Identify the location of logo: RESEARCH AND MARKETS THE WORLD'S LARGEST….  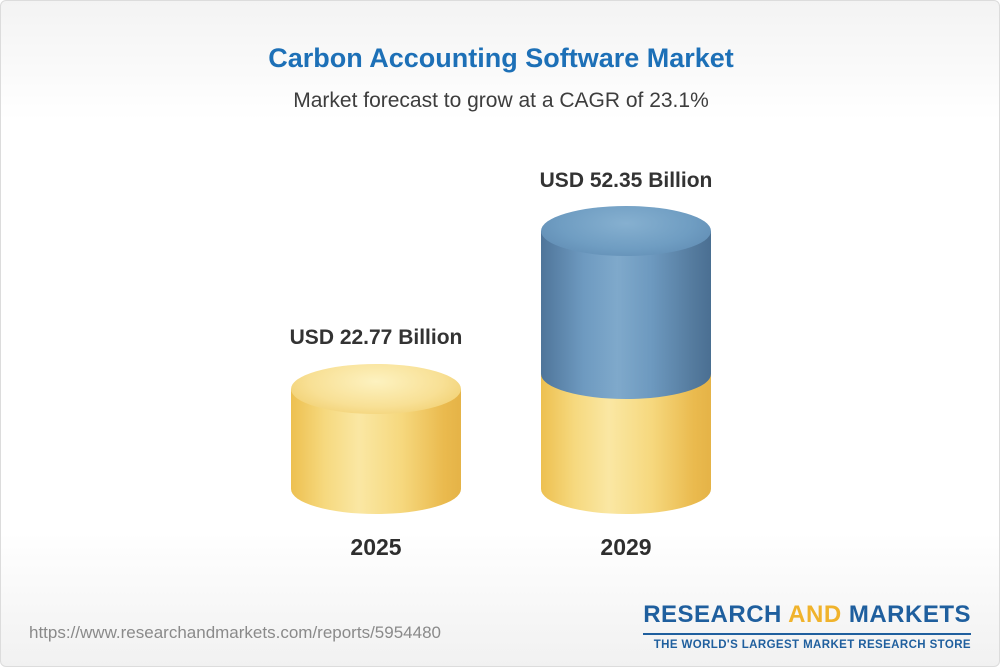
(807, 626).